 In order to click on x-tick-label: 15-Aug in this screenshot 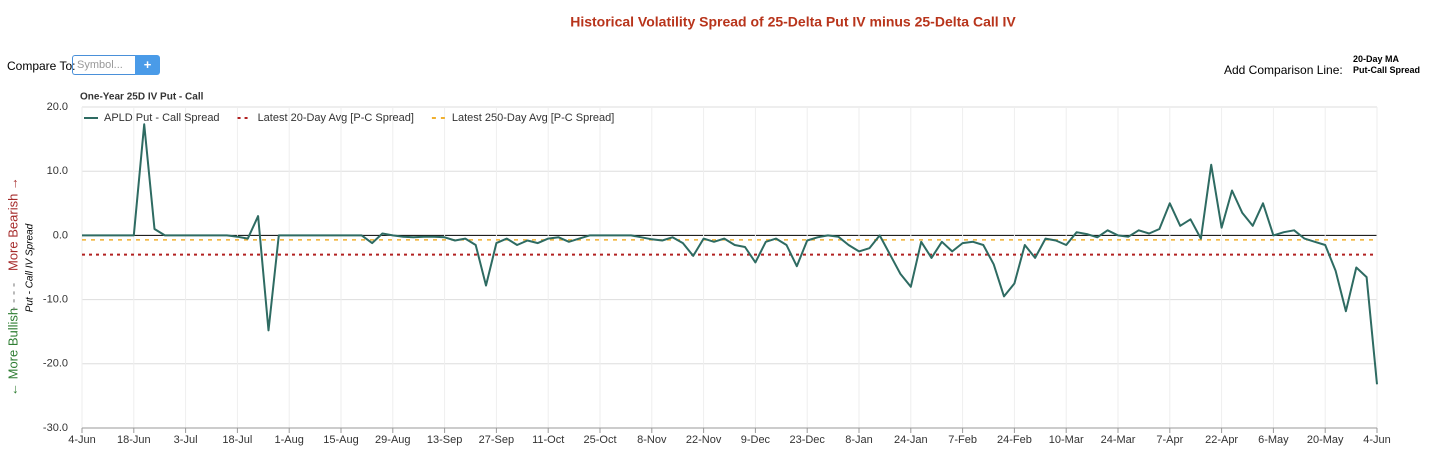, I will do `click(340, 440)`.